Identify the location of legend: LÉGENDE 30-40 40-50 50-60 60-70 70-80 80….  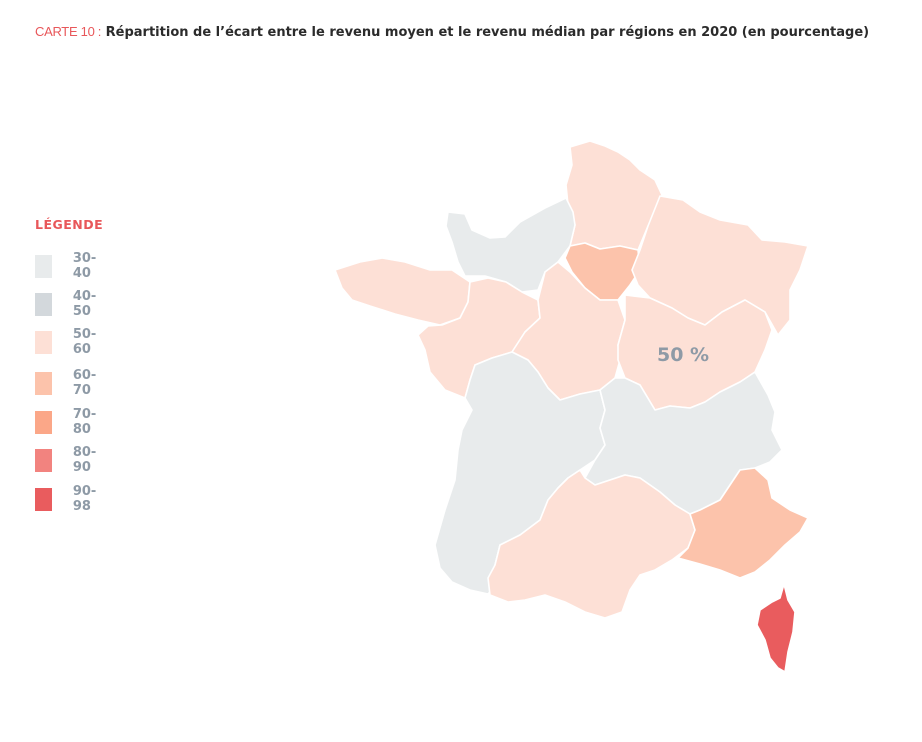
(69, 365).